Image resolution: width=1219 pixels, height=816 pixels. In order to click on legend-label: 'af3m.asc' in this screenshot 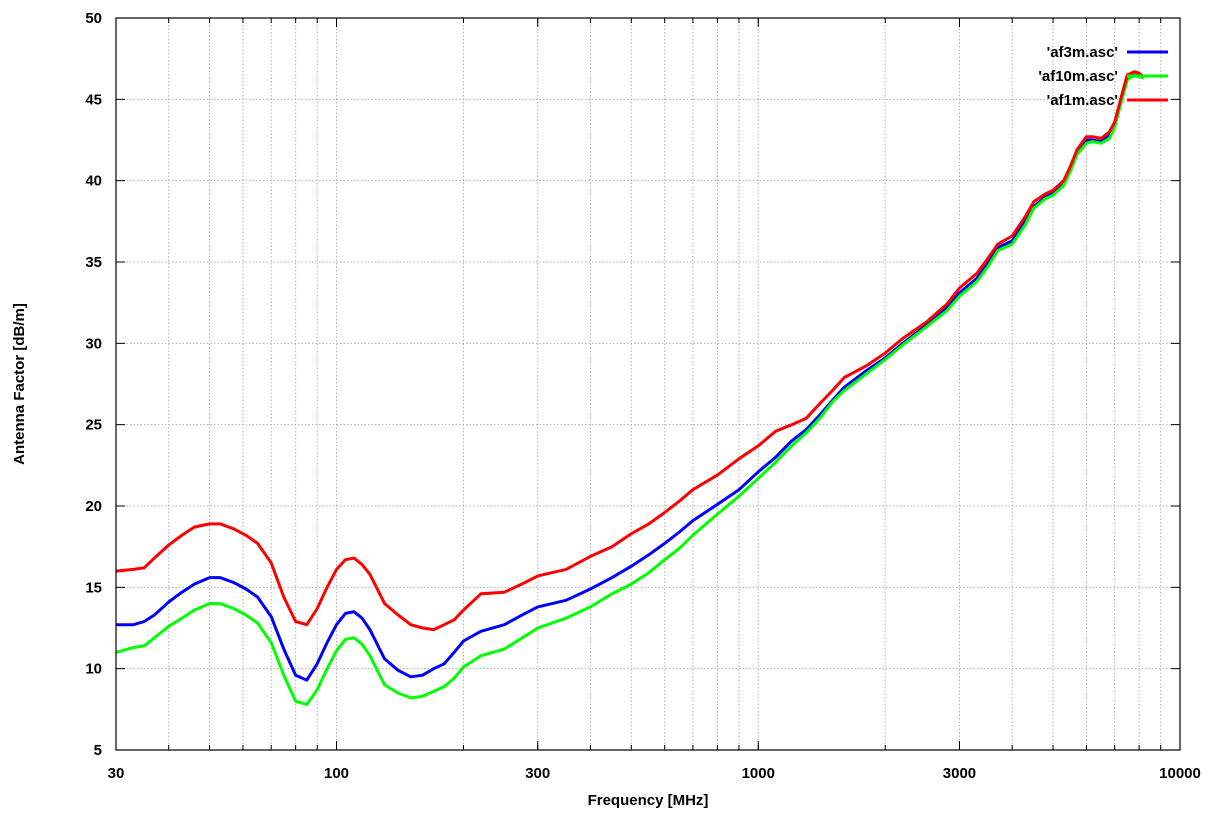, I will do `click(1082, 52)`.